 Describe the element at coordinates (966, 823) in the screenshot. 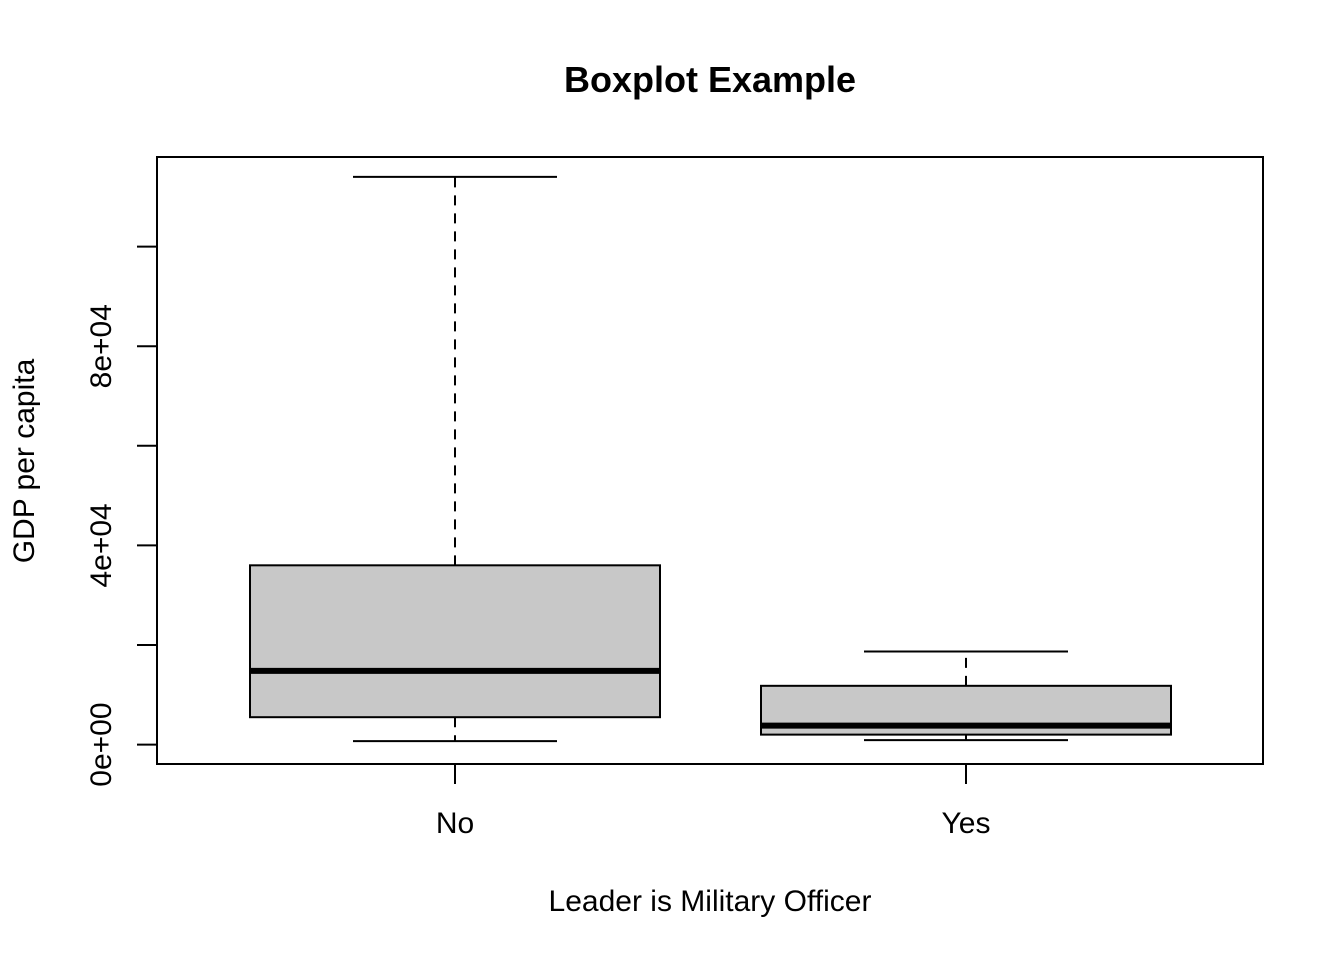

I see `x-tick-label: Yes` at that location.